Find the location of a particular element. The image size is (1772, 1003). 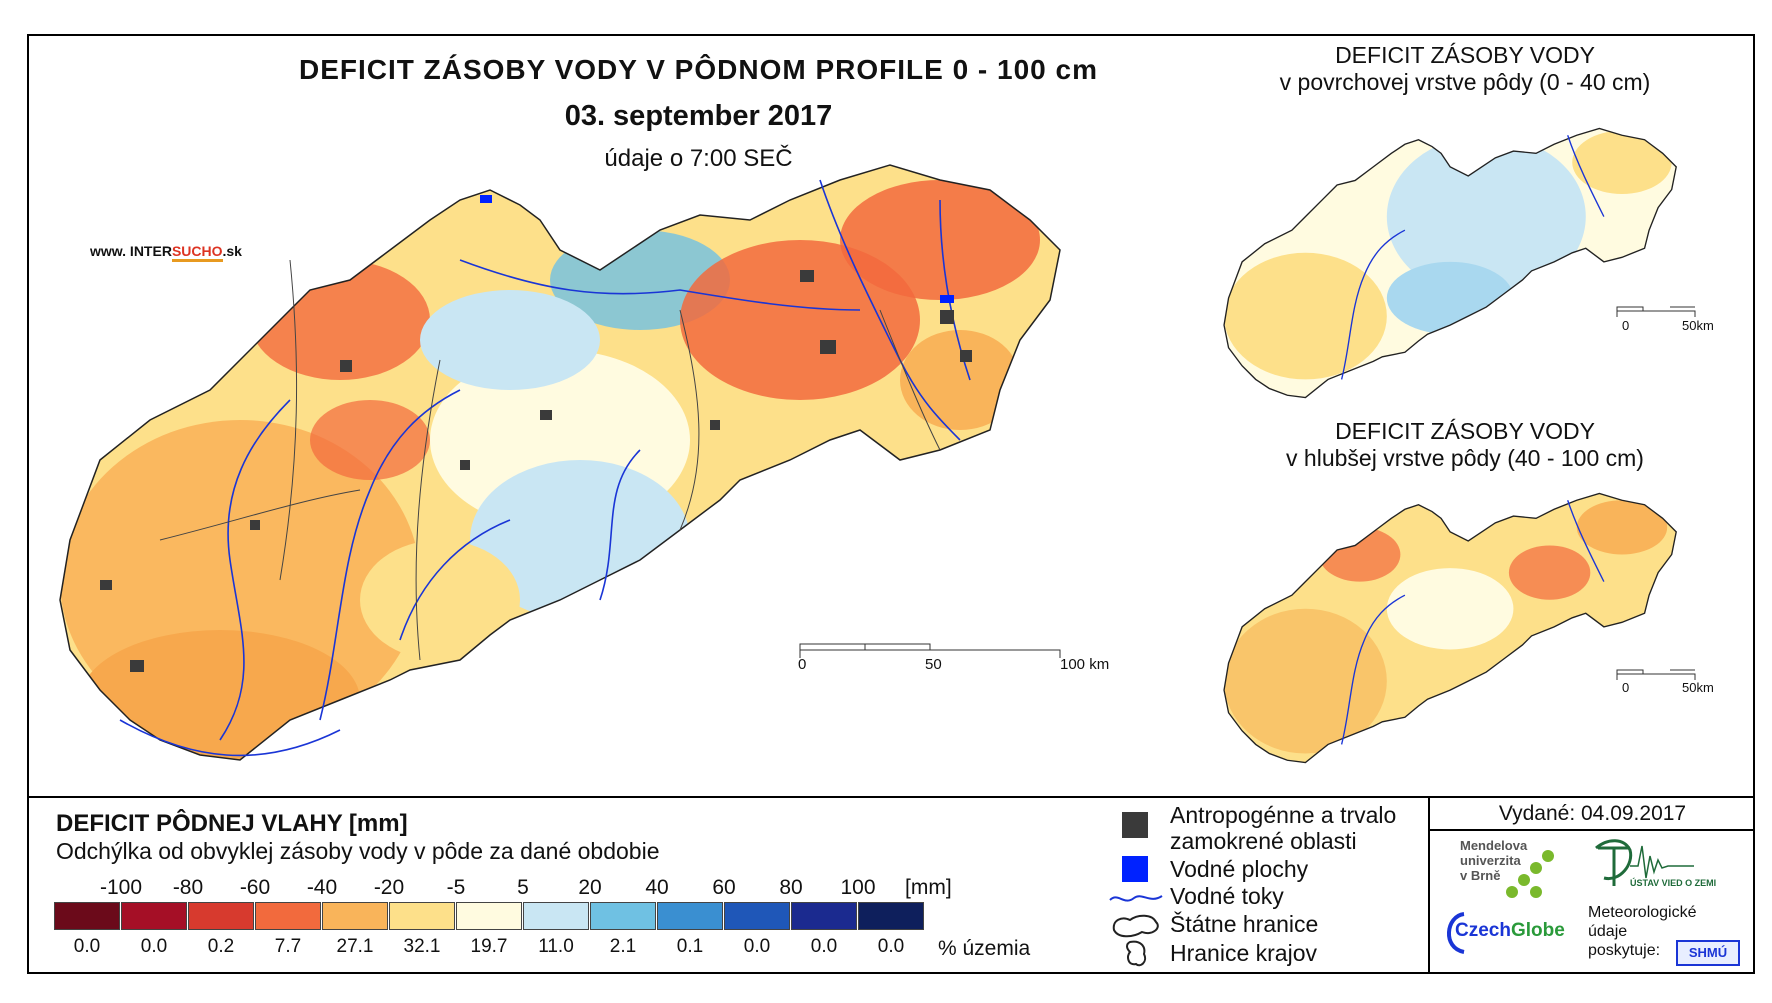

color-bar-percentage: 0.1 is located at coordinates (690, 946).